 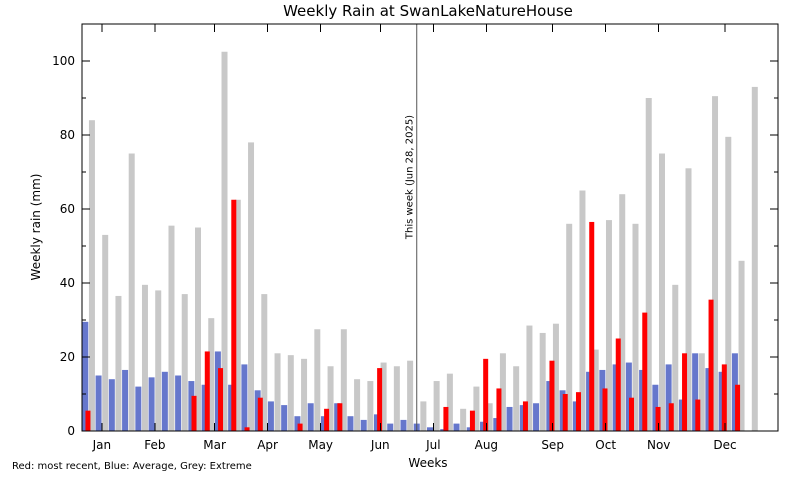 I want to click on x-tick-label-jul: Jul, so click(x=432, y=445).